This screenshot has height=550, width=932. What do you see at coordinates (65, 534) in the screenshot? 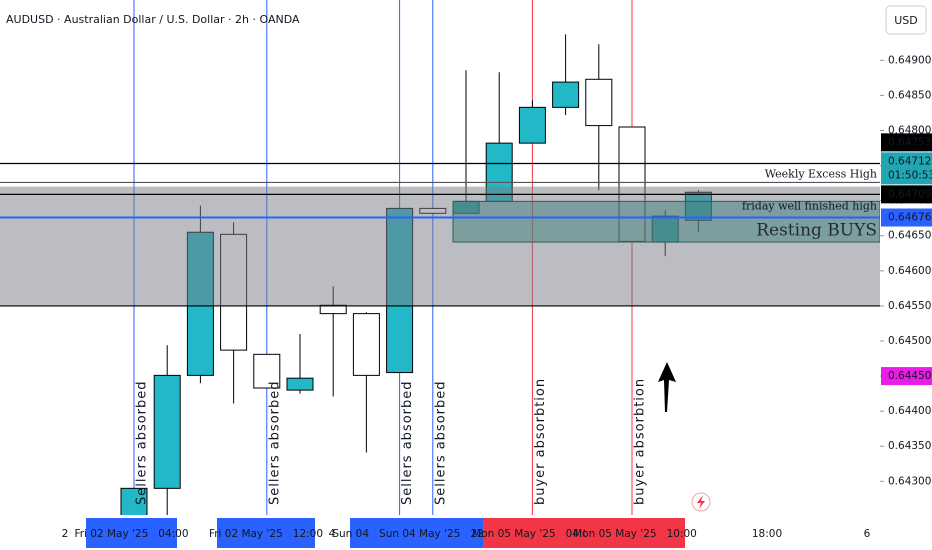
I see `x-tick-label: 2` at bounding box center [65, 534].